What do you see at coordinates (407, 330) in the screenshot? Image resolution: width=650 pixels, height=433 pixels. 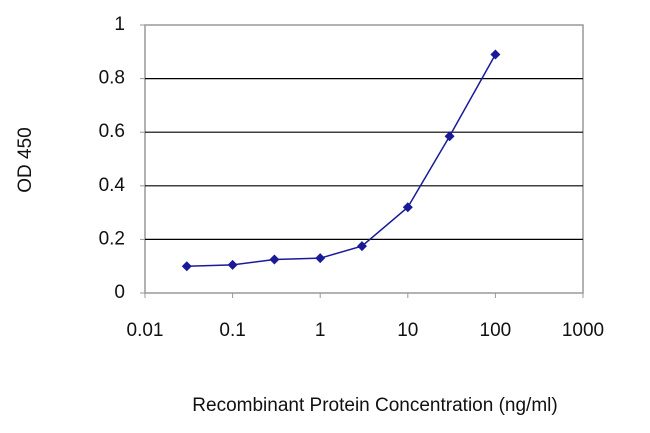 I see `x-tick-label: 10` at bounding box center [407, 330].